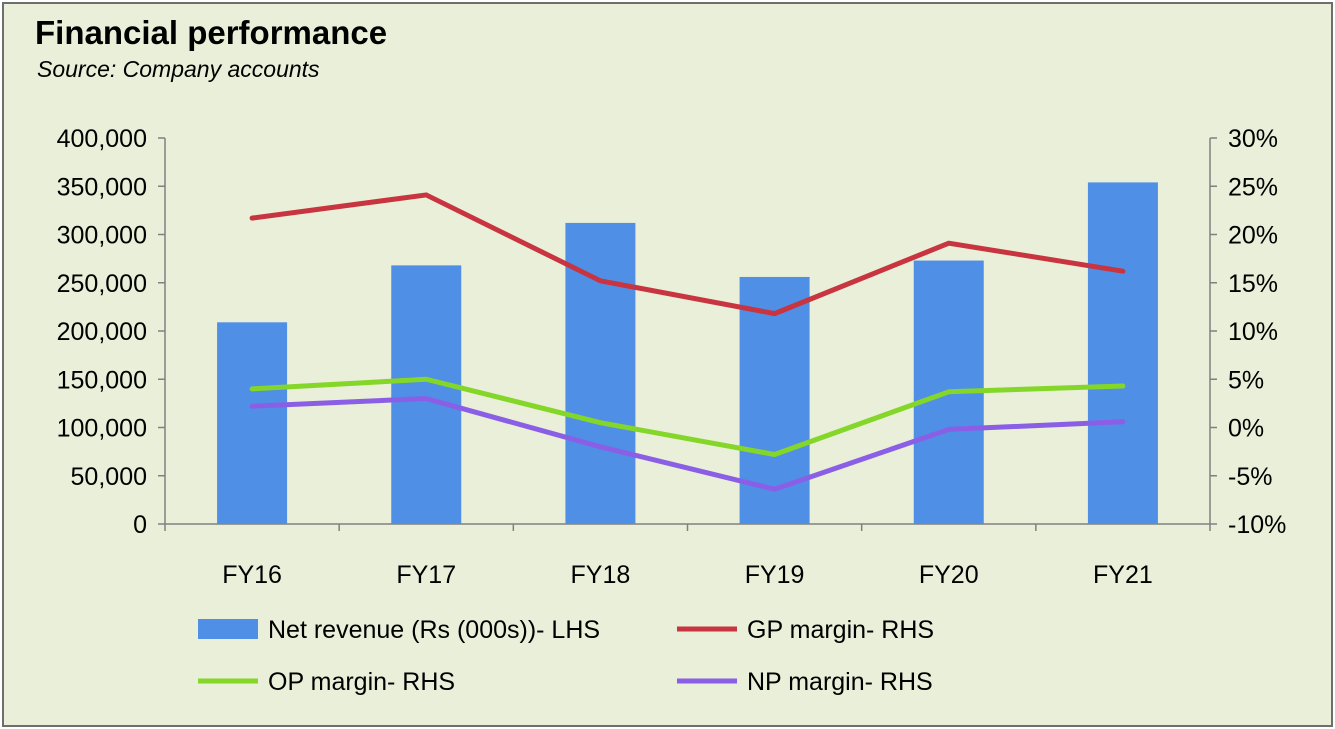 This screenshot has width=1335, height=729. I want to click on left-axis-tick-label: 150,000, so click(102, 380).